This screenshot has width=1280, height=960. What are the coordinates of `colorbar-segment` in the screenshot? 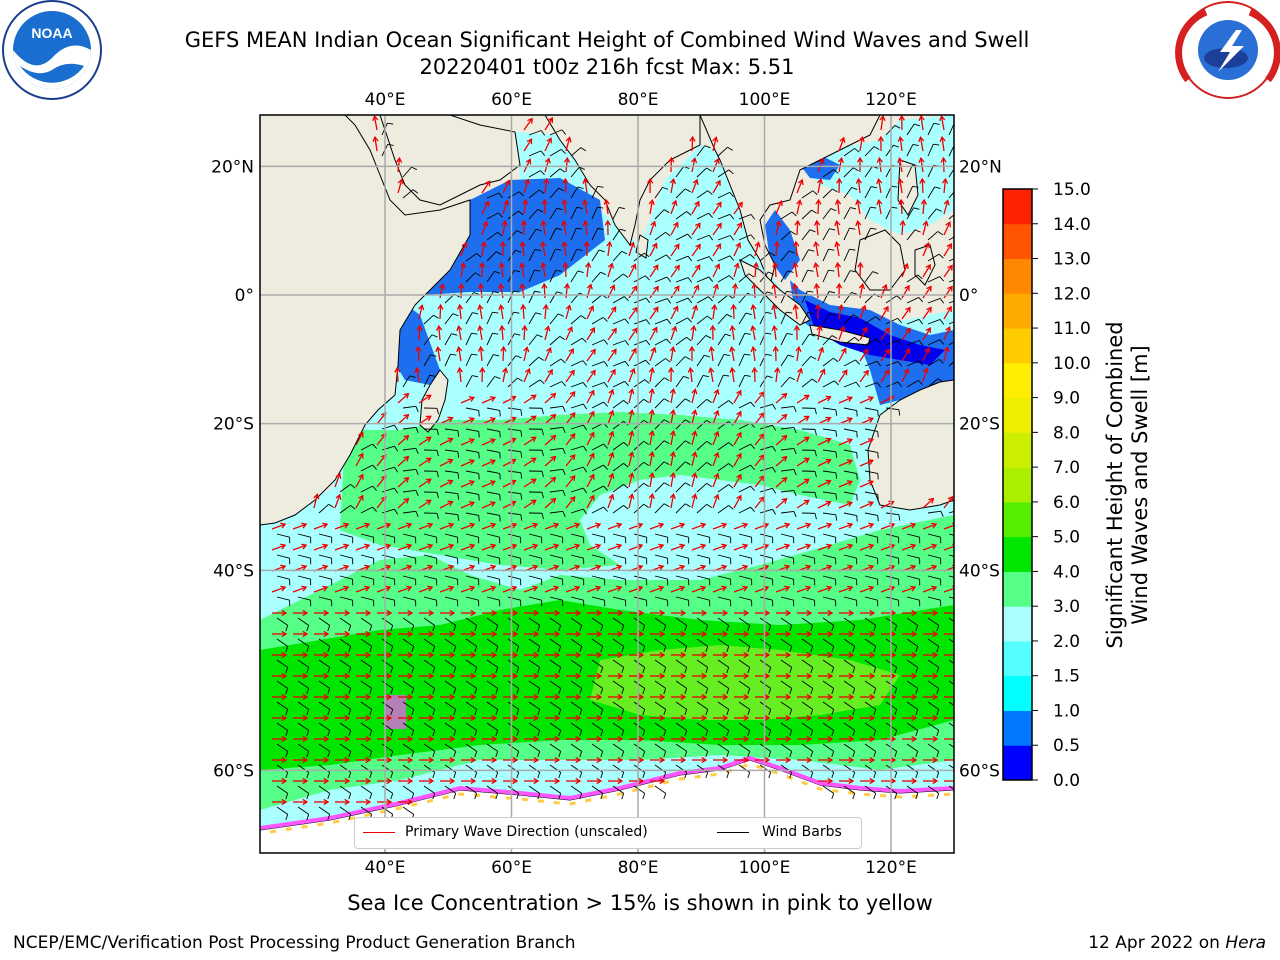 It's located at (1017, 693).